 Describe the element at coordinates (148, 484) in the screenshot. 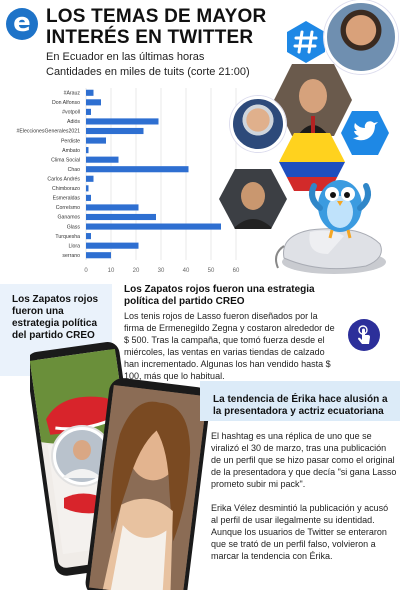

I see `phone-erika-velez` at that location.